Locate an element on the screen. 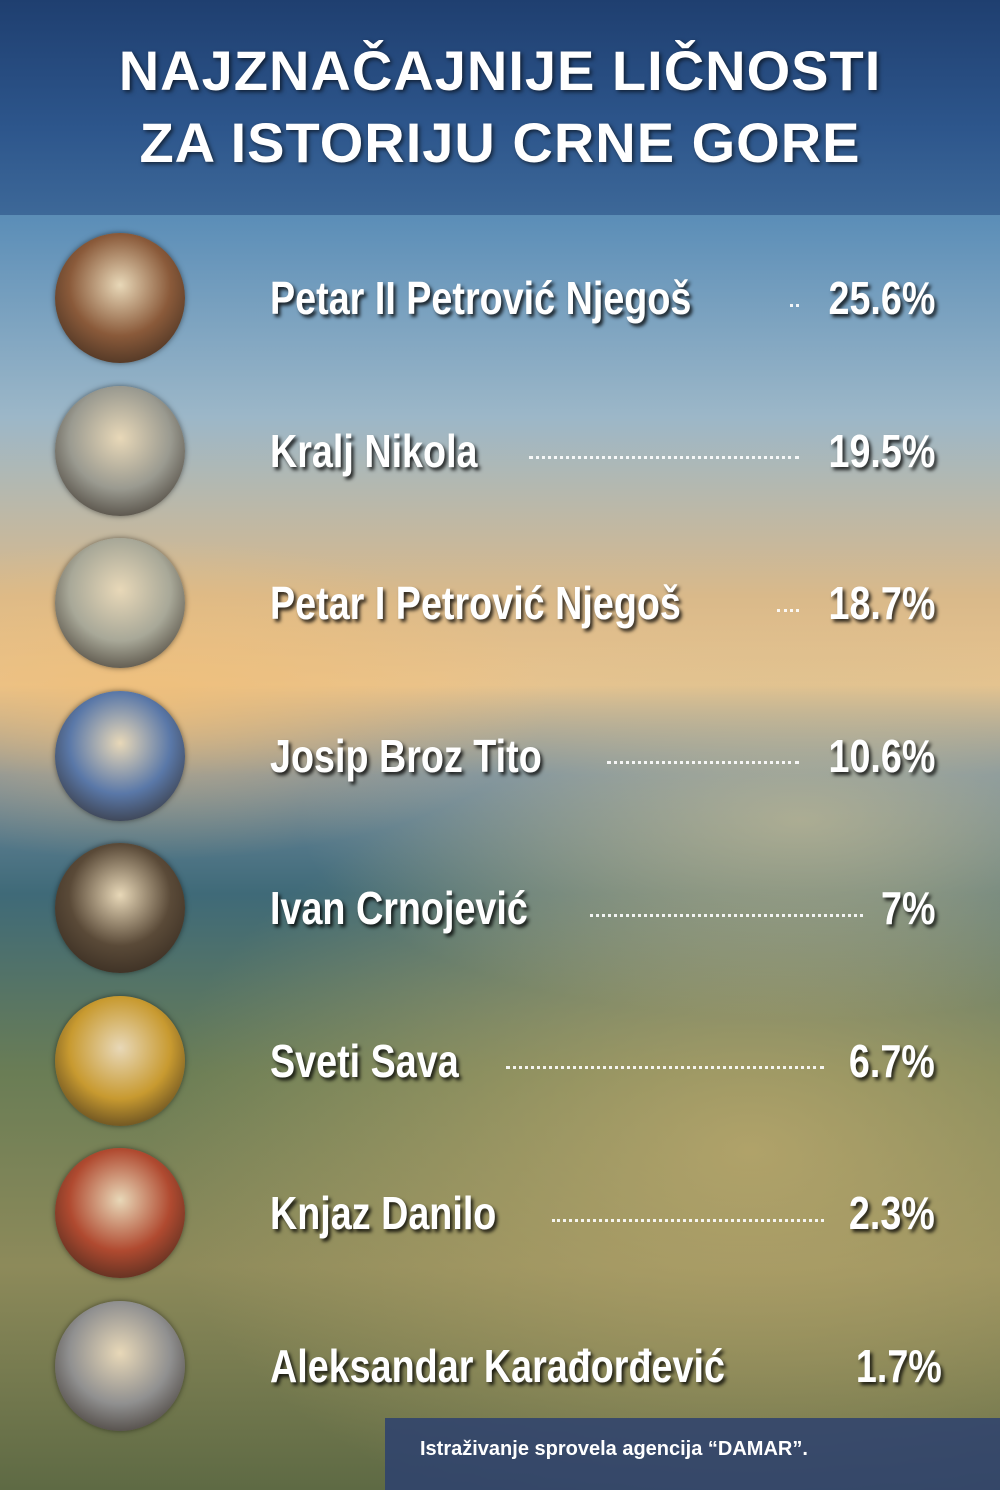  ranking-row: Ivan Crnojević 7% is located at coordinates (500, 908).